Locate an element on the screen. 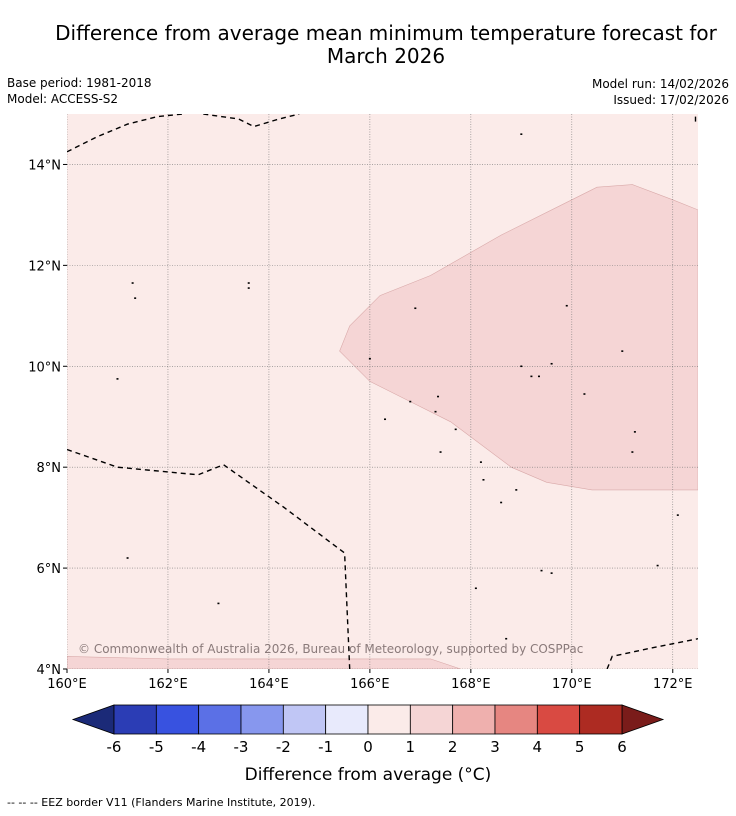  colorbar-tick-label: -2 is located at coordinates (283, 747).